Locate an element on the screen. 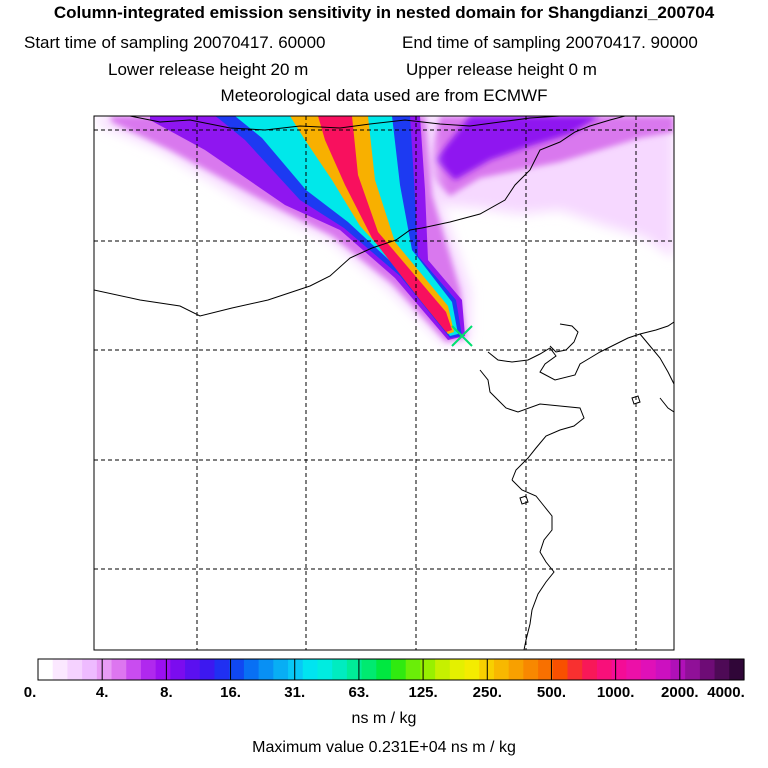  colorbar-label: 2000. is located at coordinates (680, 692).